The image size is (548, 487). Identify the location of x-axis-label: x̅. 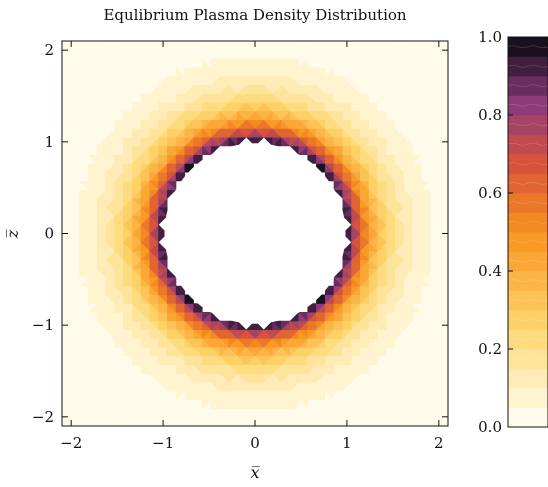
(254, 472).